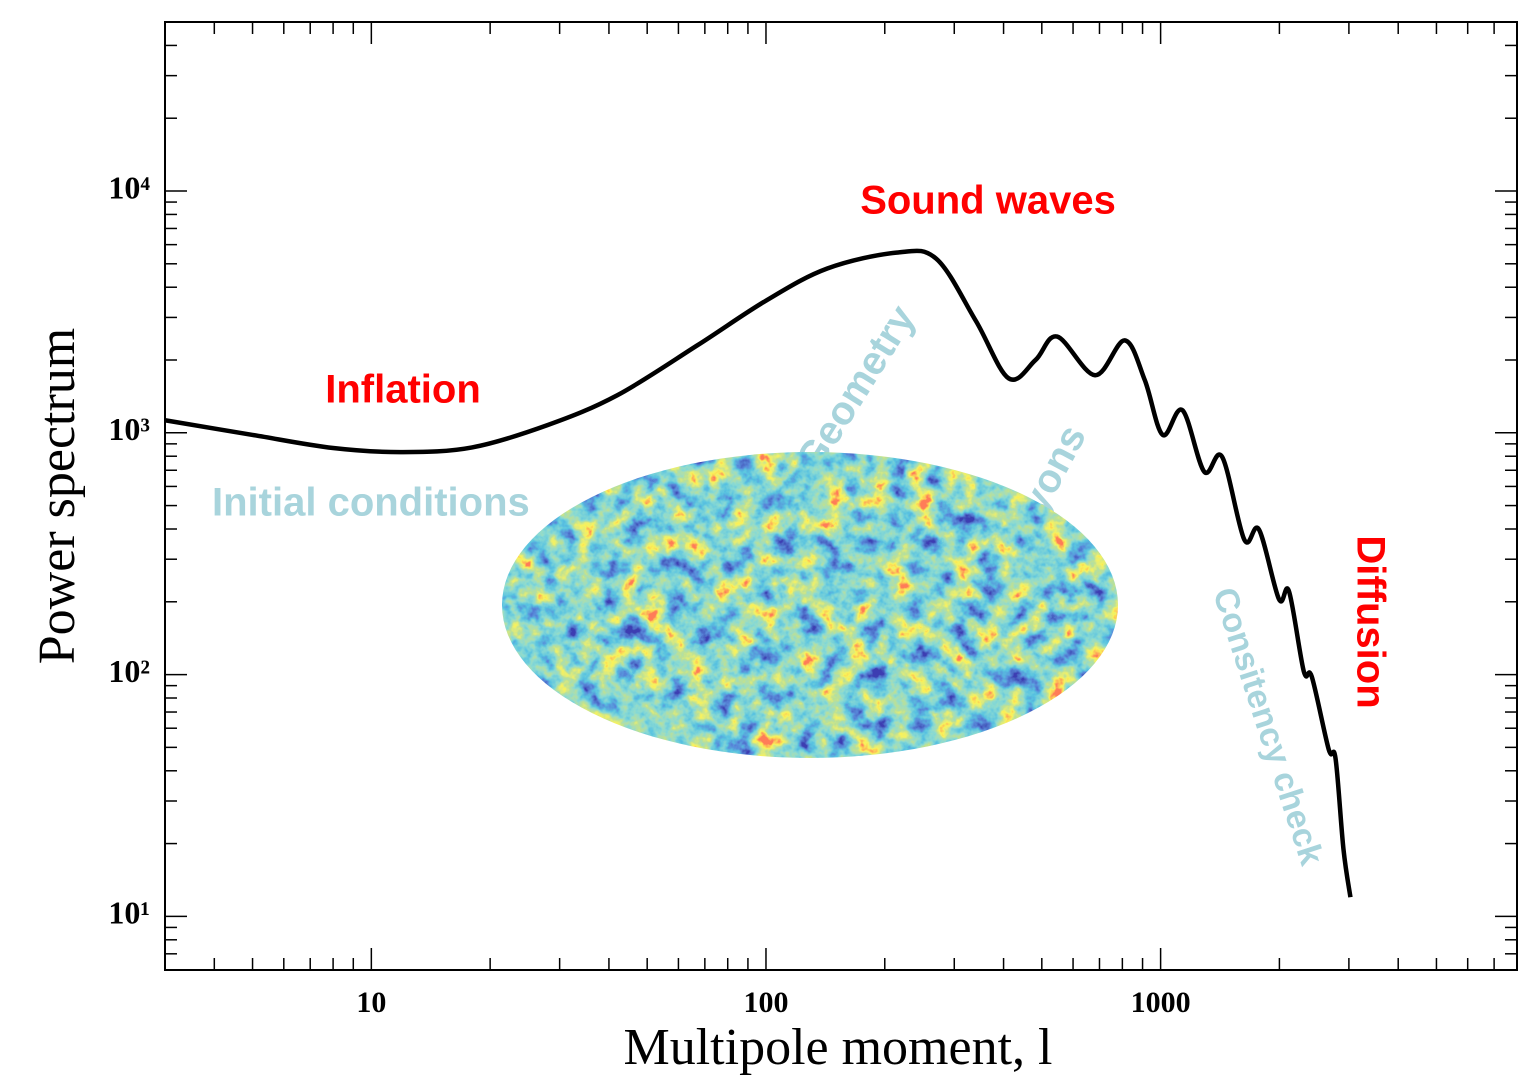 This screenshot has height=1082, width=1521. I want to click on annotation: Inflation, so click(403, 390).